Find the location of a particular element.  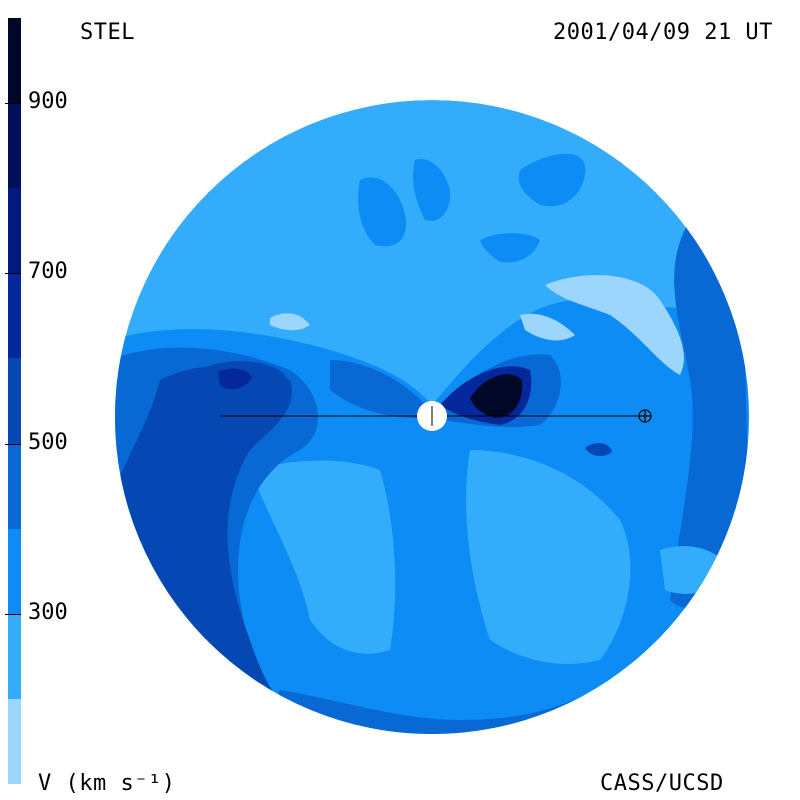

credit-label: CASS/UCSD is located at coordinates (662, 783).